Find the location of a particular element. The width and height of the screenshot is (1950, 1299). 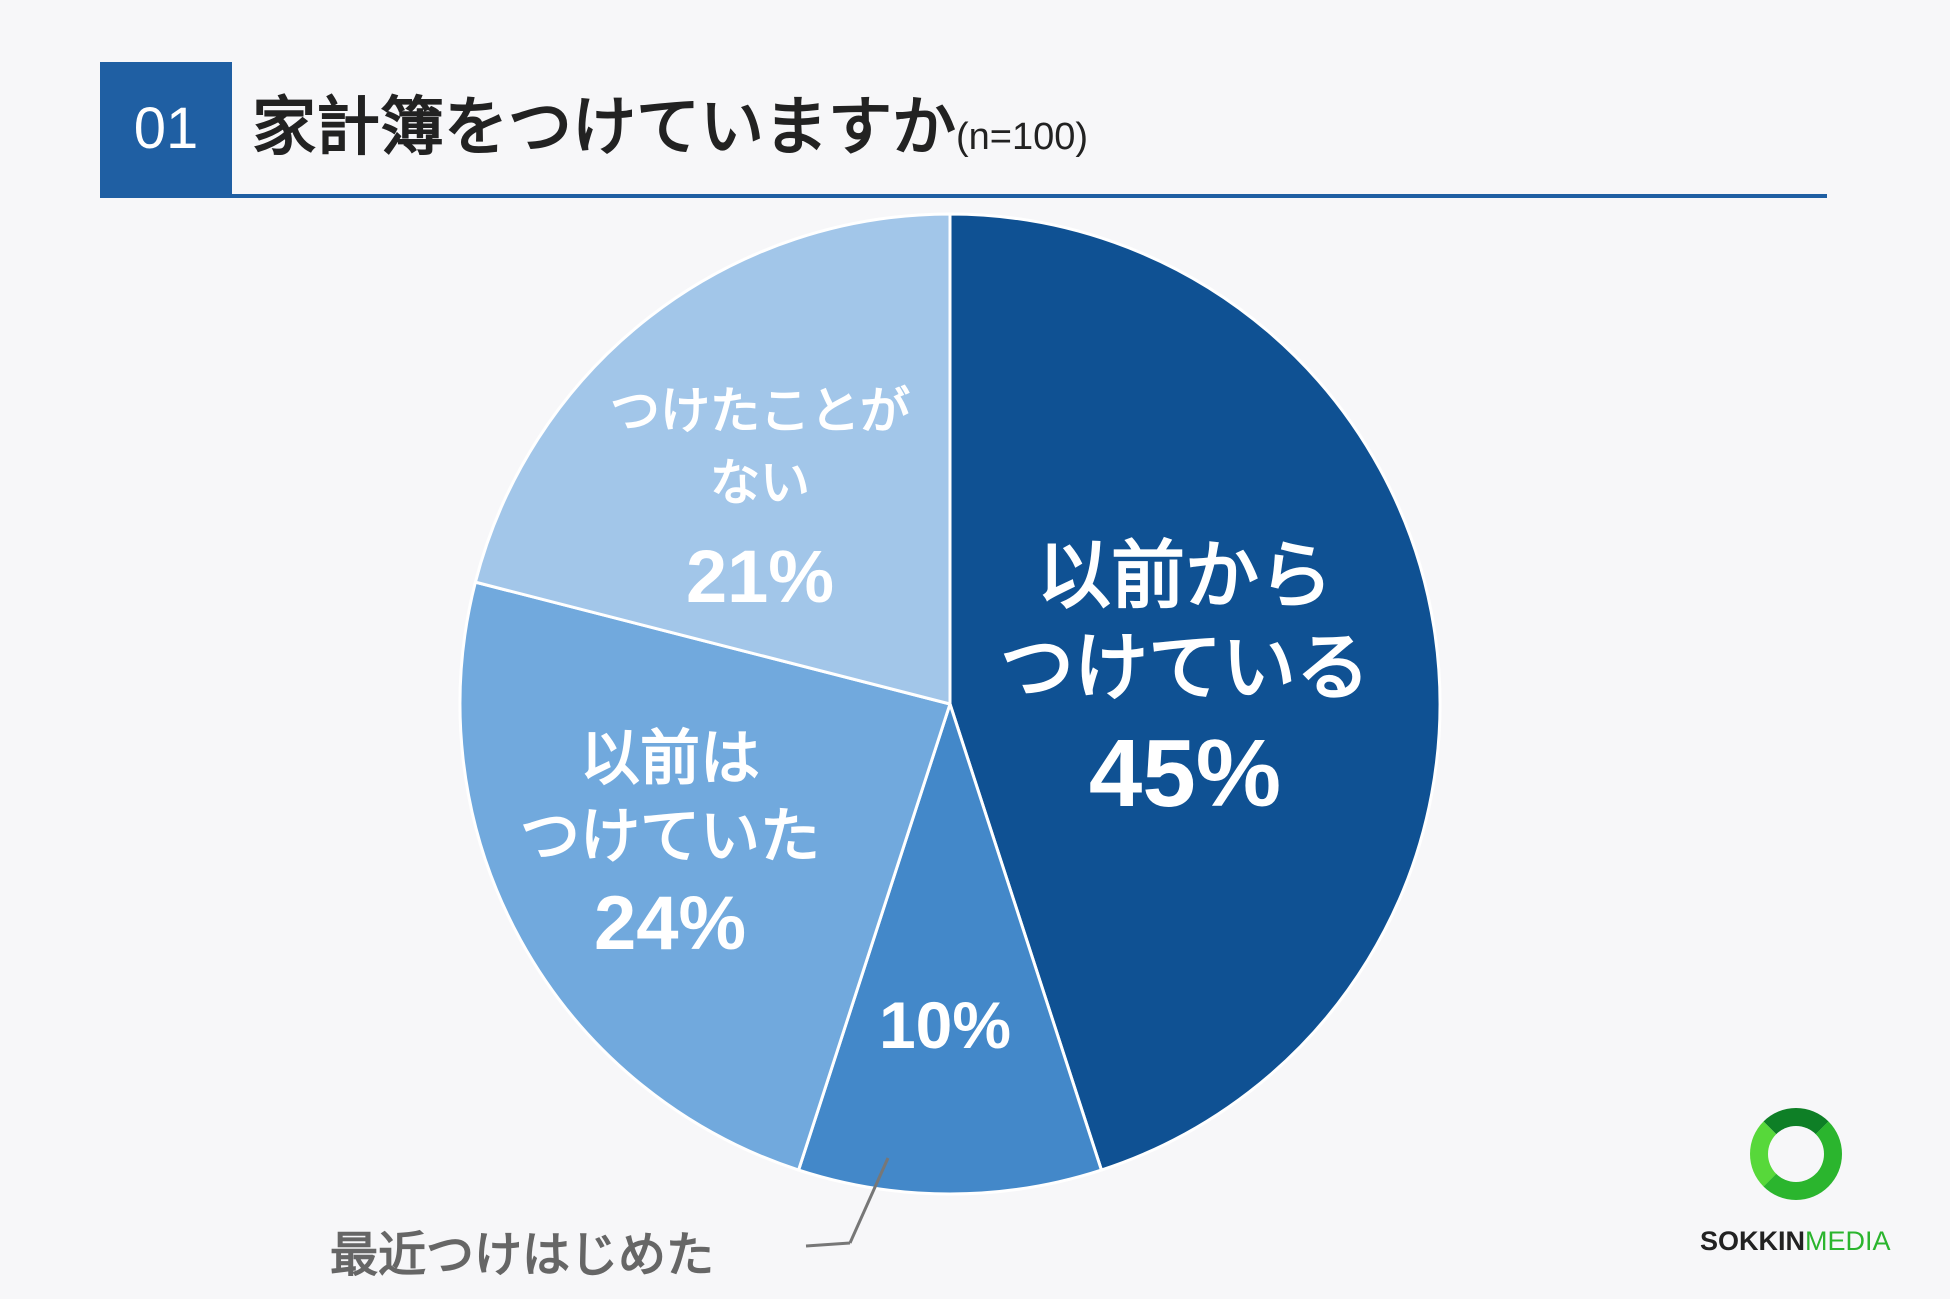

slice-label-line: 以前から is located at coordinates (1185, 576).